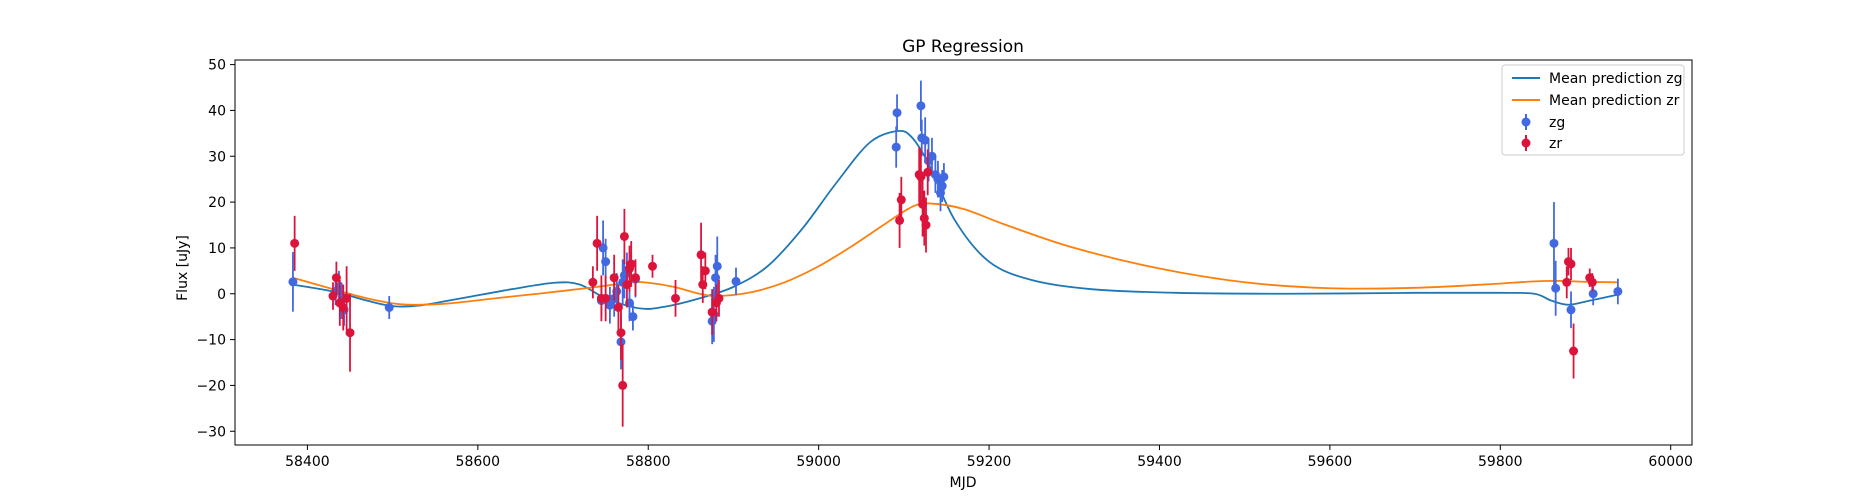  Describe the element at coordinates (221, 295) in the screenshot. I see `y-tick-label: 0` at that location.